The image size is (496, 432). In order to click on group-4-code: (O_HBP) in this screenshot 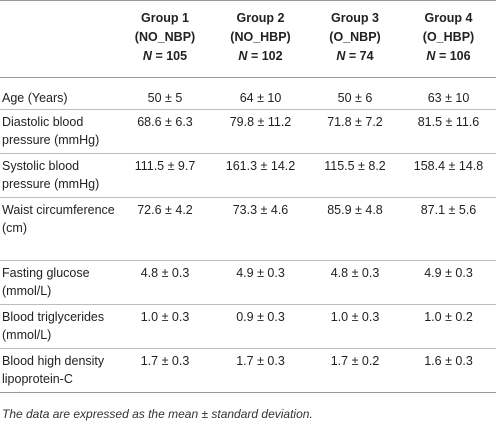, I will do `click(448, 37)`.